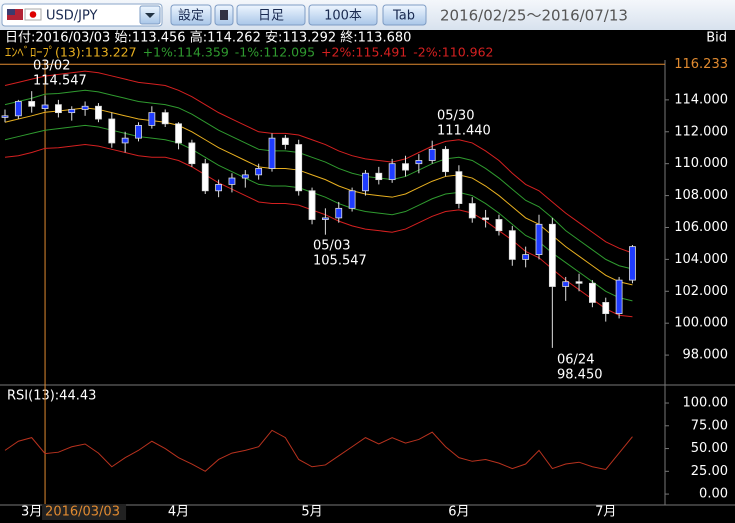 This screenshot has width=735, height=523. What do you see at coordinates (716, 38) in the screenshot?
I see `side-label: Bid` at bounding box center [716, 38].